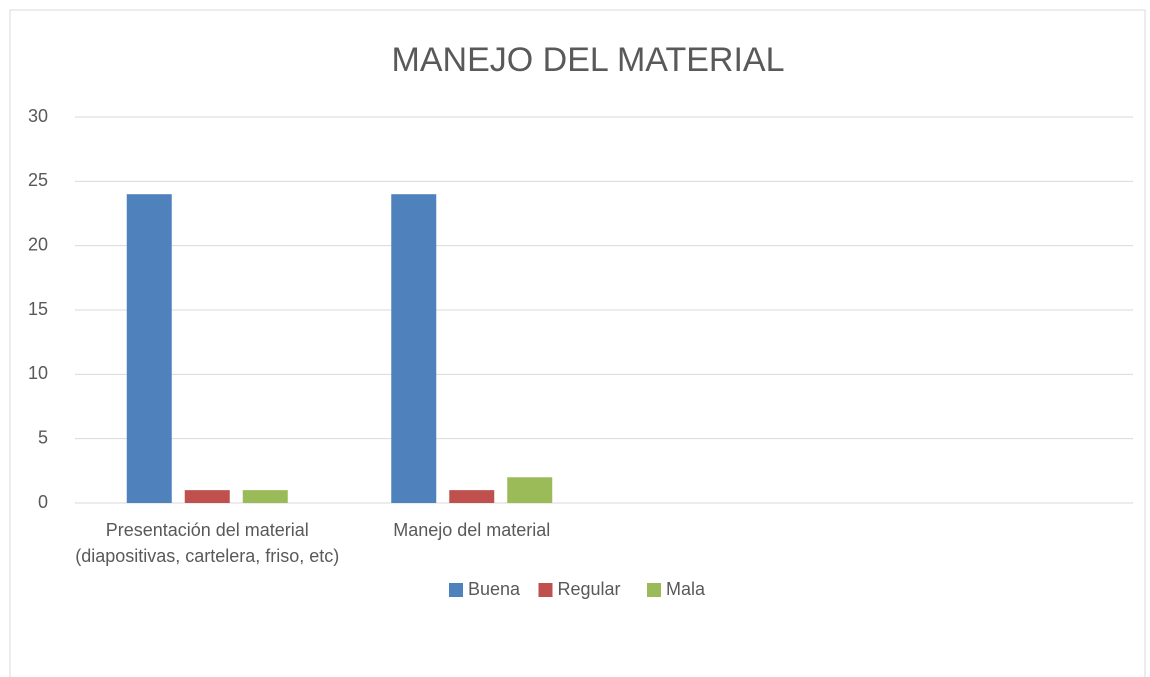 Image resolution: width=1150 pixels, height=677 pixels. What do you see at coordinates (38, 244) in the screenshot?
I see `y-tick-label: 20` at bounding box center [38, 244].